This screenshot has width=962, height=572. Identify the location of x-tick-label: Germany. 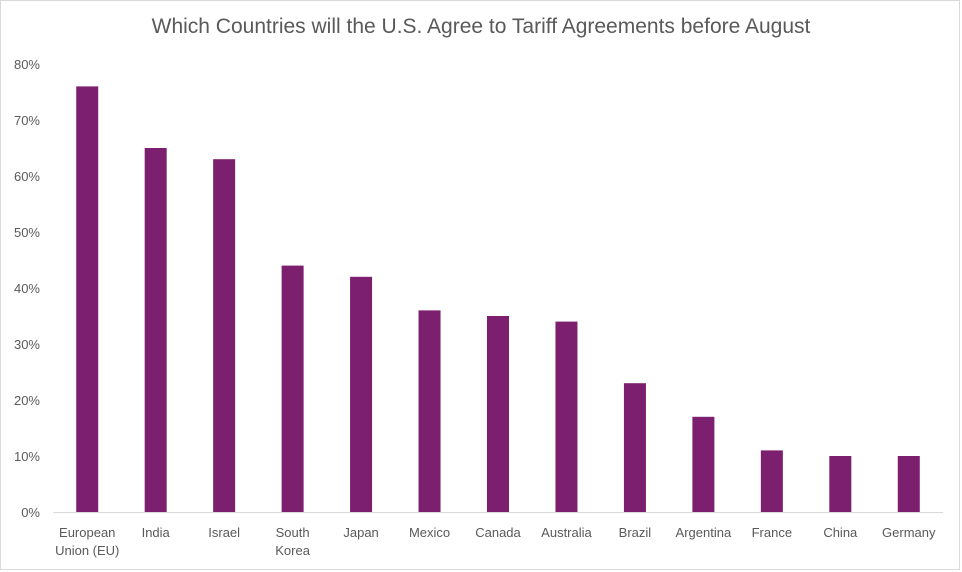
(909, 532).